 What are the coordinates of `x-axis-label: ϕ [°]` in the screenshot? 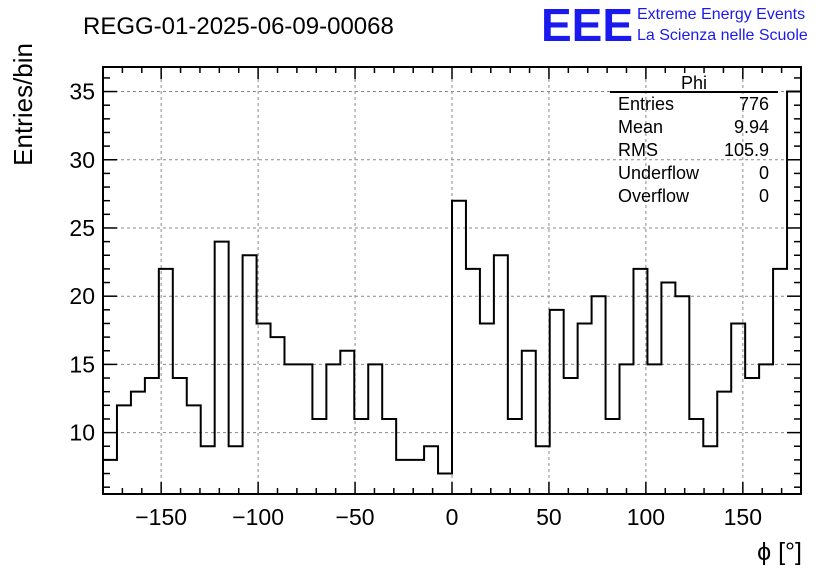 It's located at (779, 552).